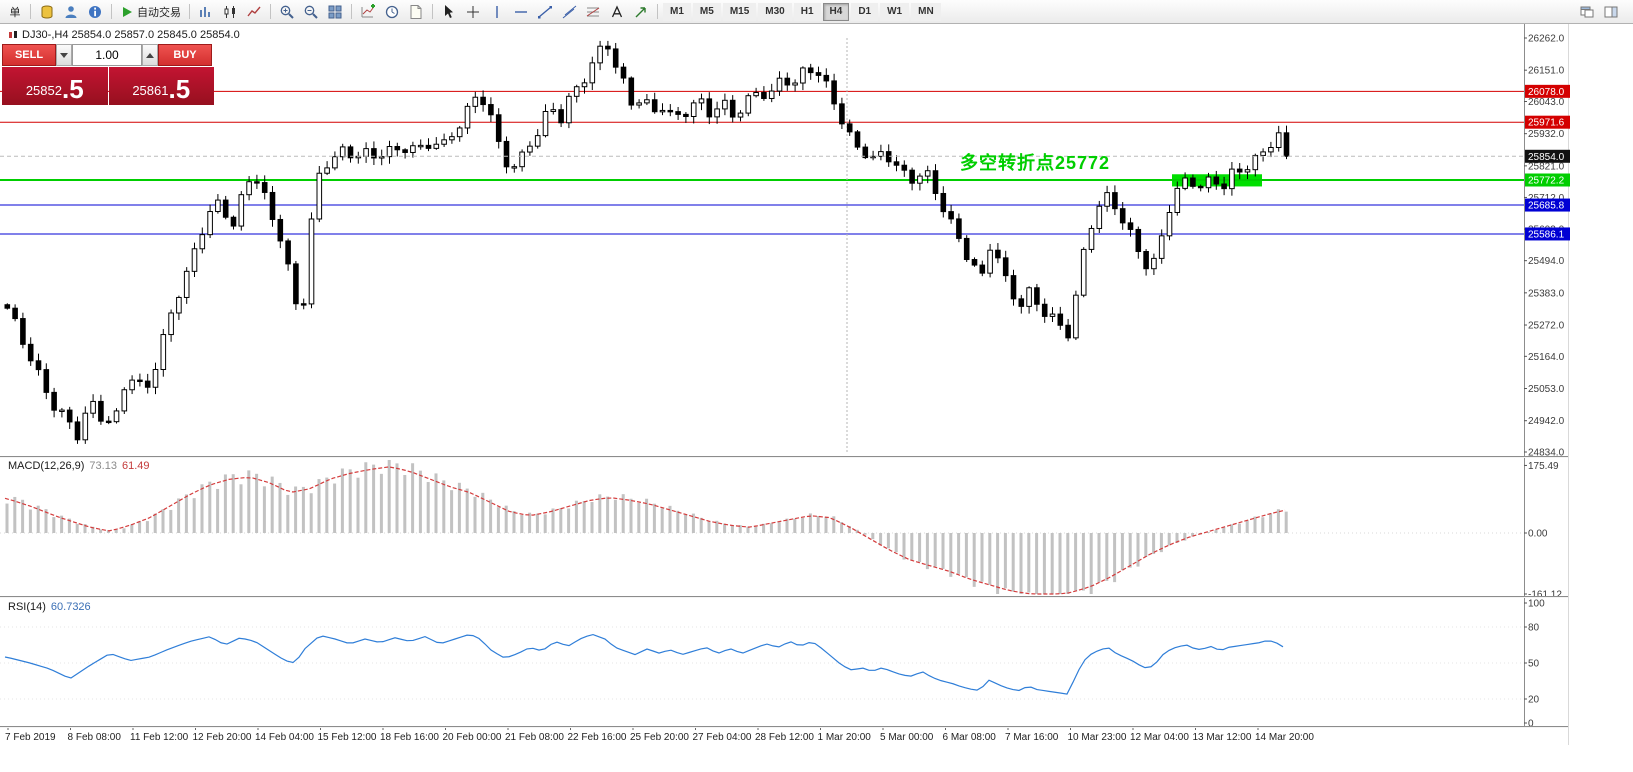 Image resolution: width=1633 pixels, height=772 pixels. I want to click on new-order-button: 单, so click(15, 12).